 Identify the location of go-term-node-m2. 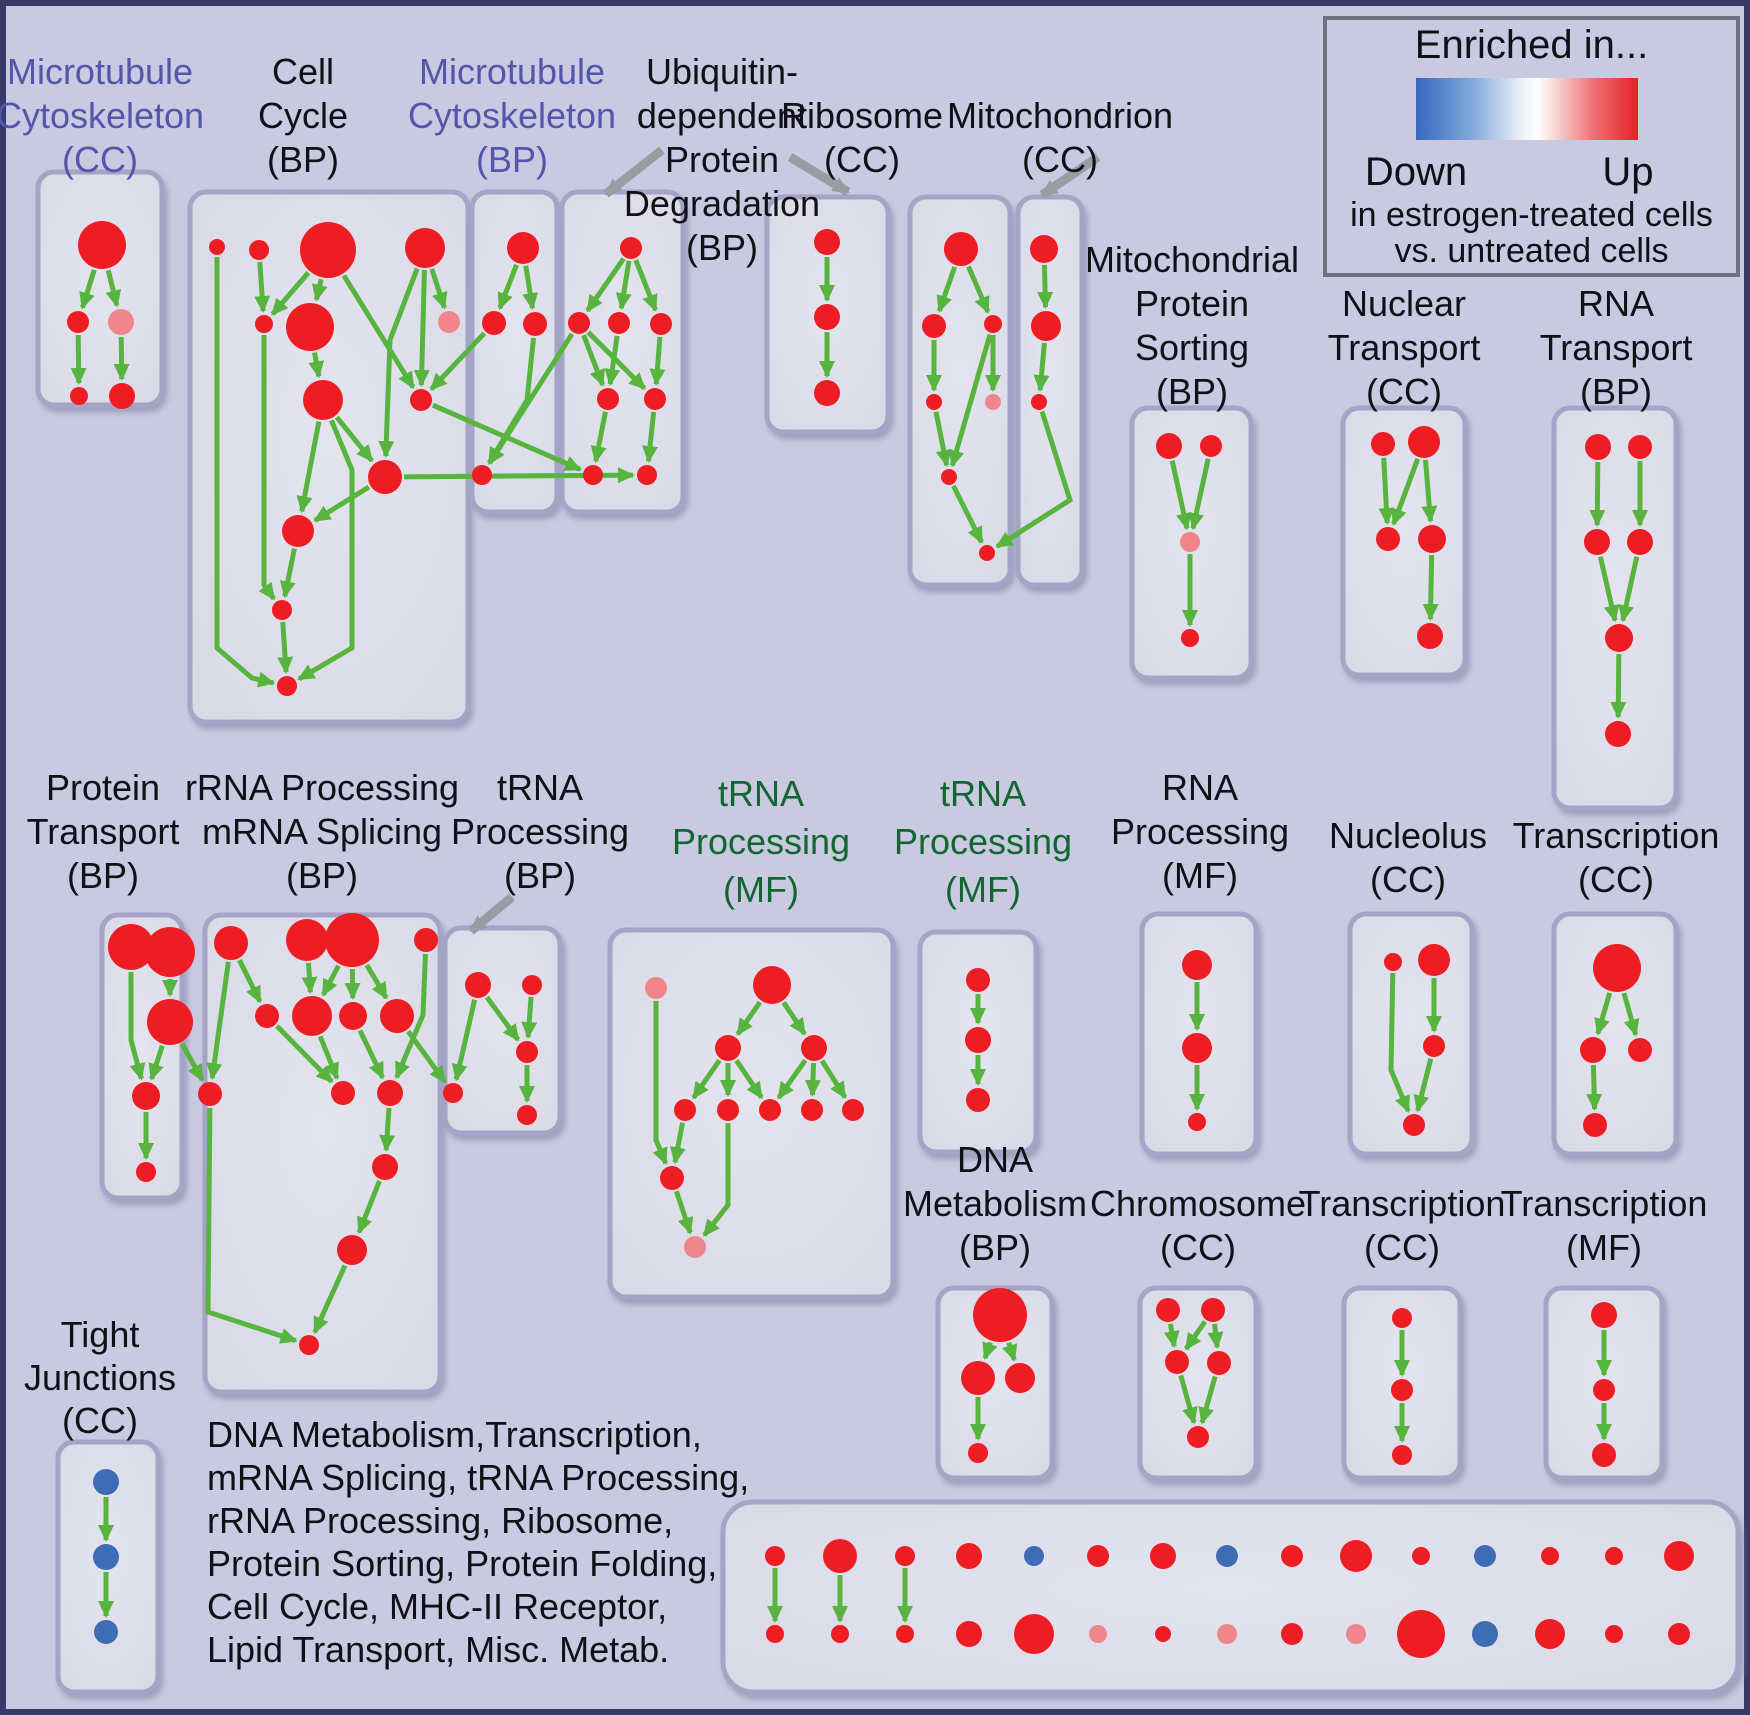
(494, 323).